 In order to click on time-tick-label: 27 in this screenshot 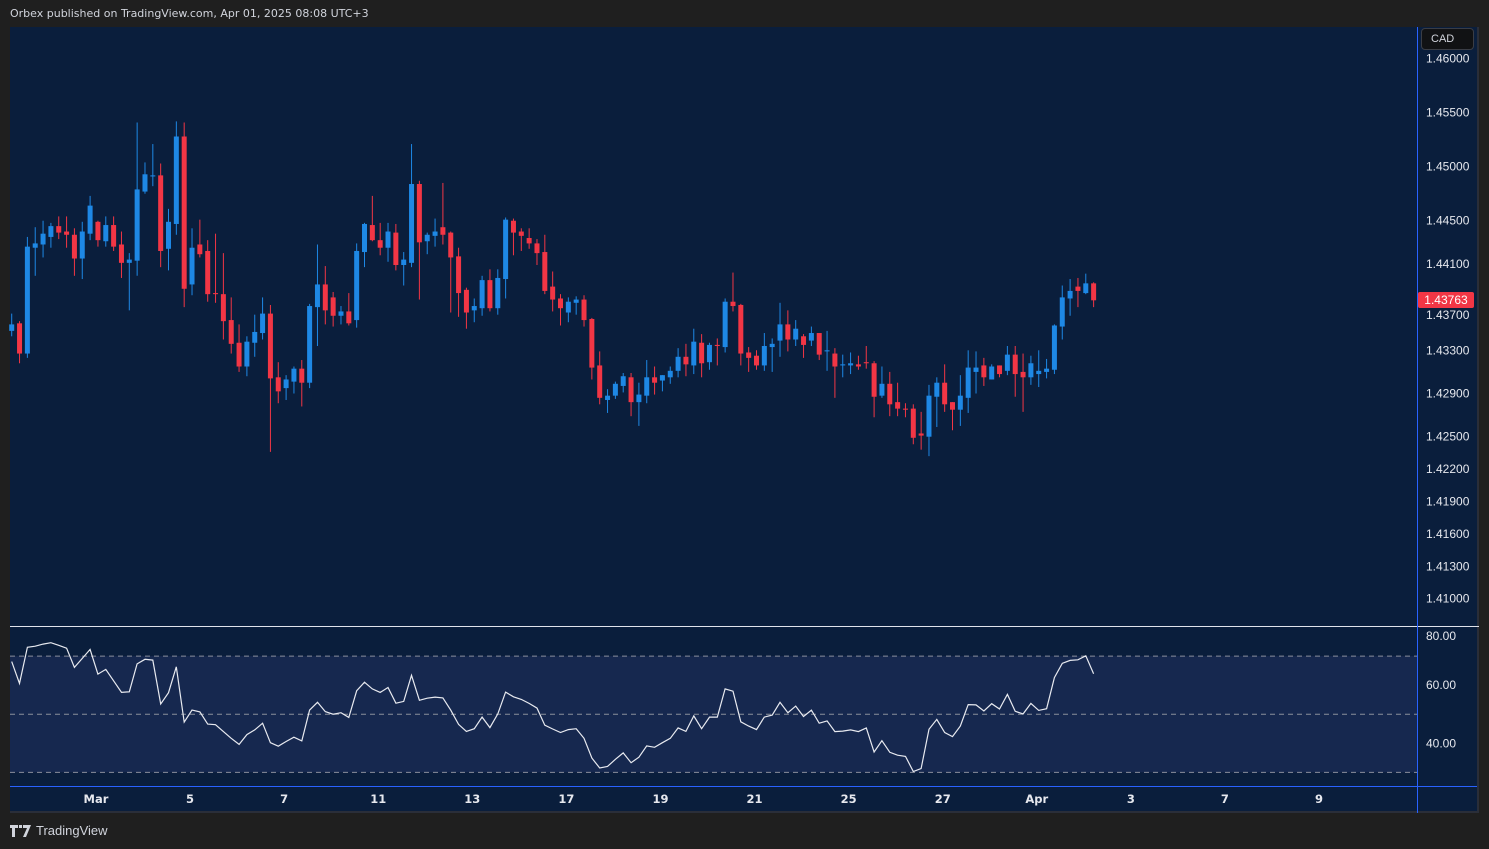, I will do `click(943, 799)`.